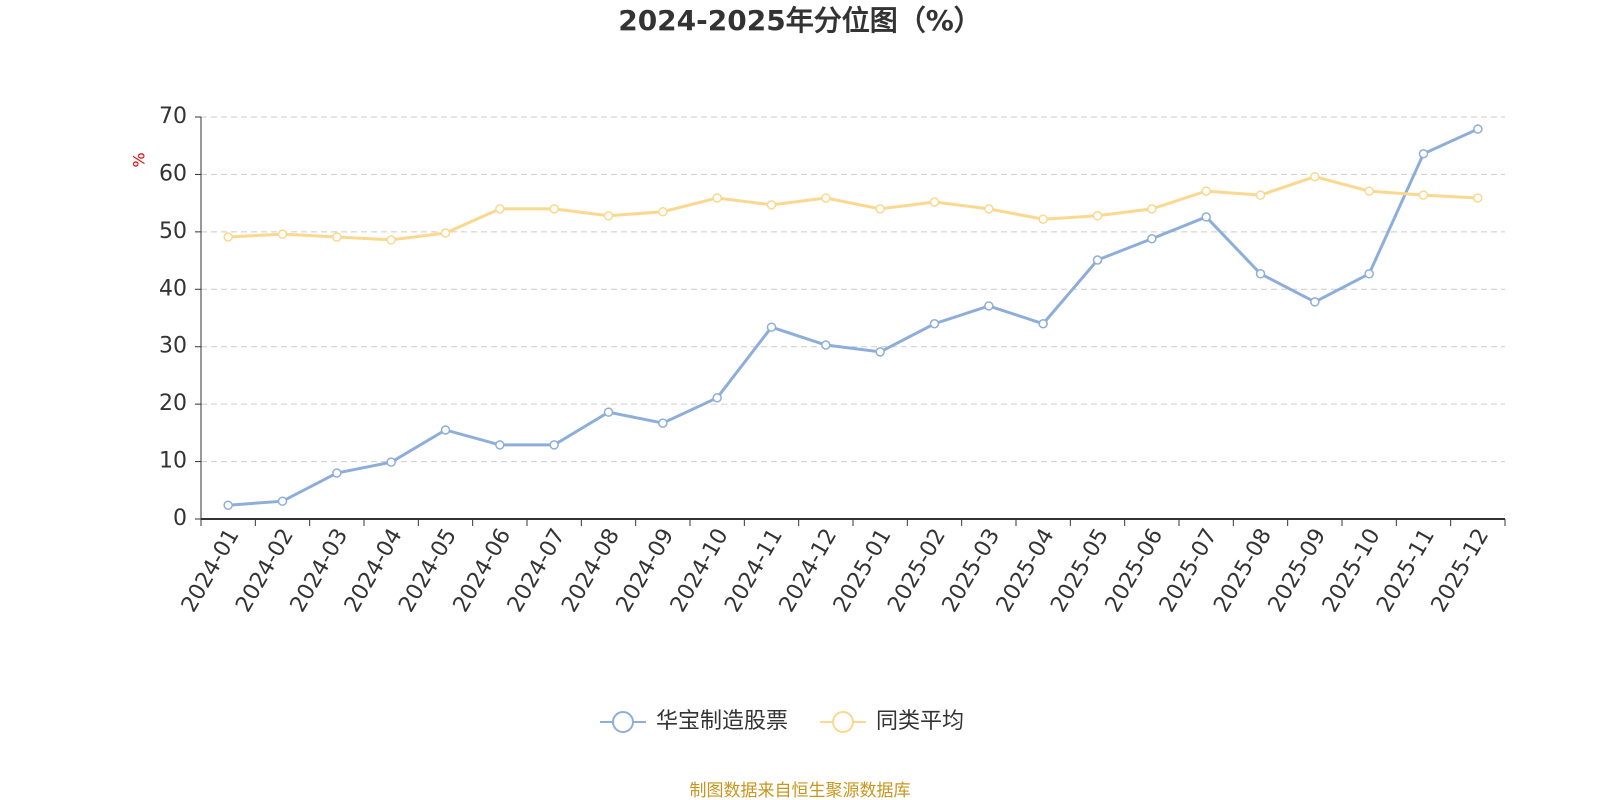 This screenshot has height=800, width=1600. What do you see at coordinates (180, 518) in the screenshot?
I see `y-tick-label: 0` at bounding box center [180, 518].